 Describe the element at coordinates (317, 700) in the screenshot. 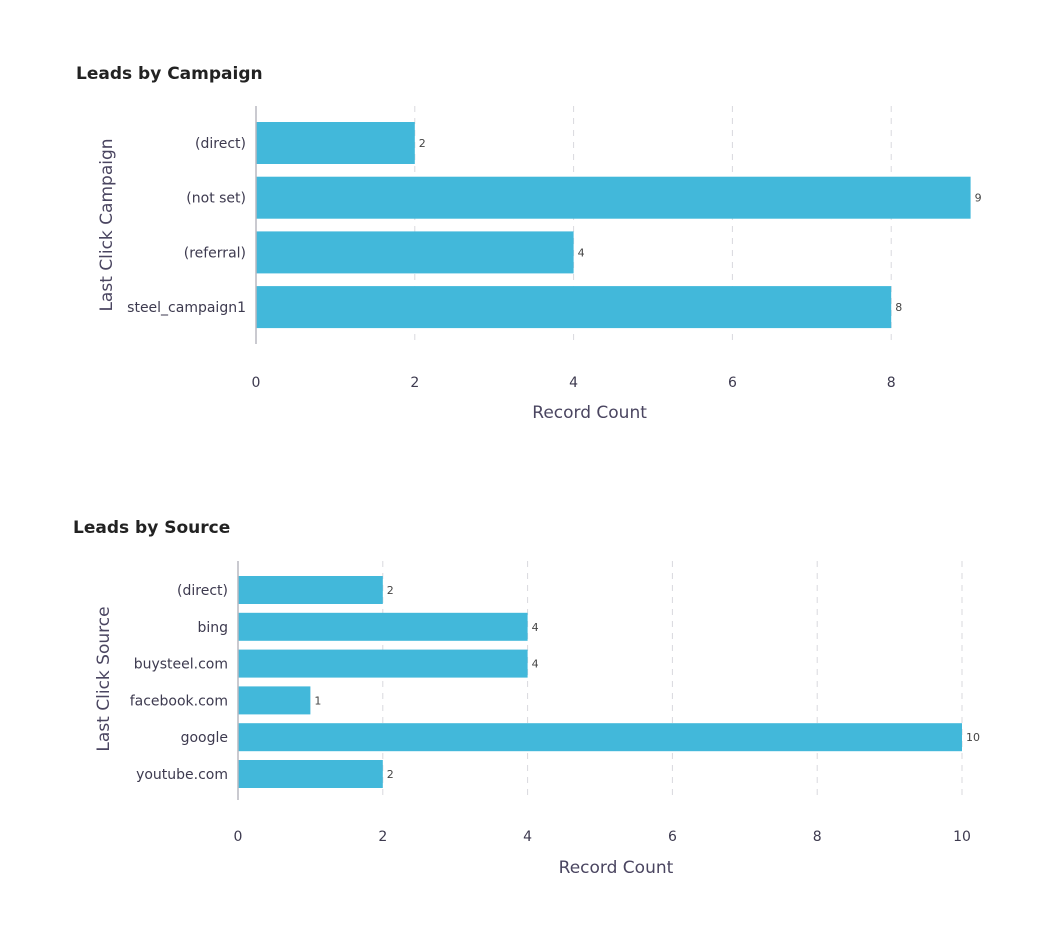

I see `data-label: 1` at that location.